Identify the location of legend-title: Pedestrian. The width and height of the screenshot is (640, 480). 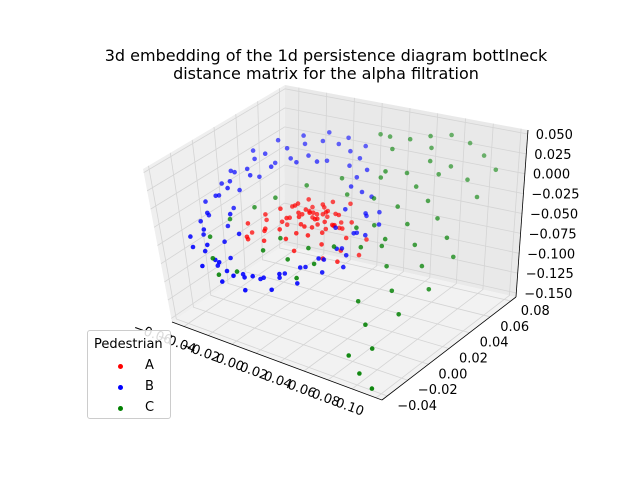
(128, 344).